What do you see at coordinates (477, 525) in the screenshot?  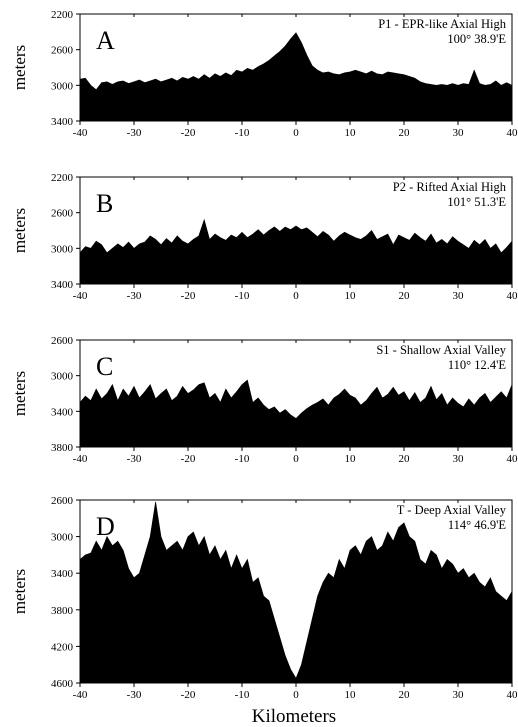 I see `panel-longitude: 114° 46.9'E` at bounding box center [477, 525].